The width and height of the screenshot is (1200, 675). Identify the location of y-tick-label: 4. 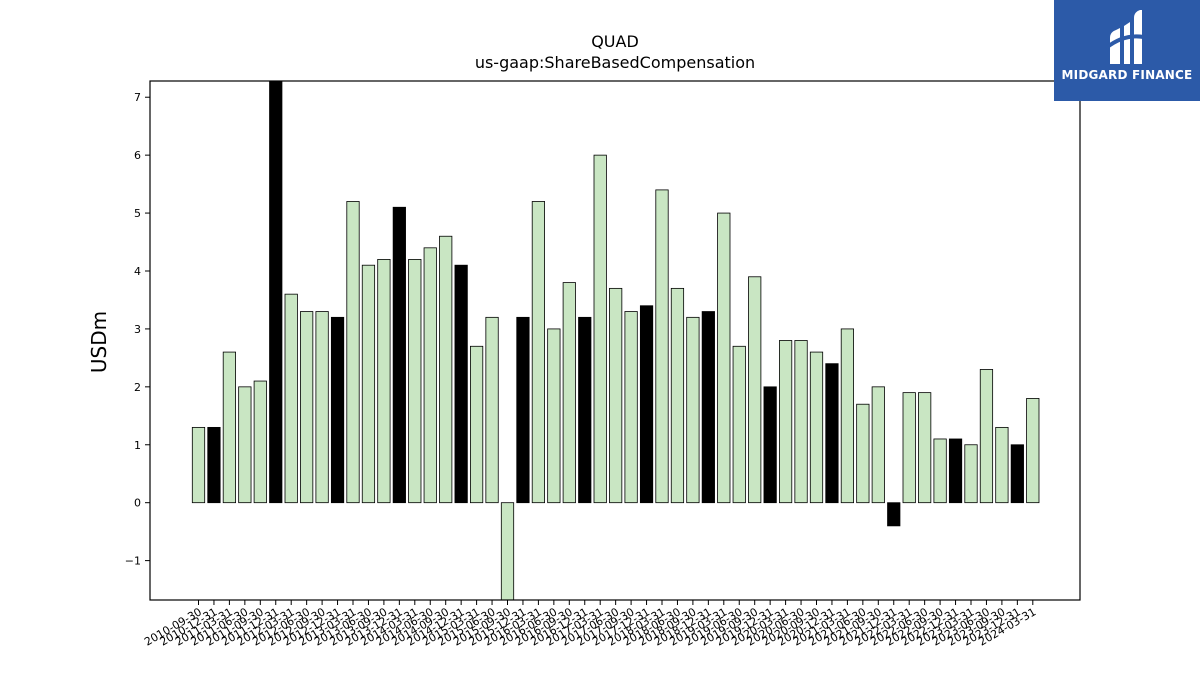
(137, 271).